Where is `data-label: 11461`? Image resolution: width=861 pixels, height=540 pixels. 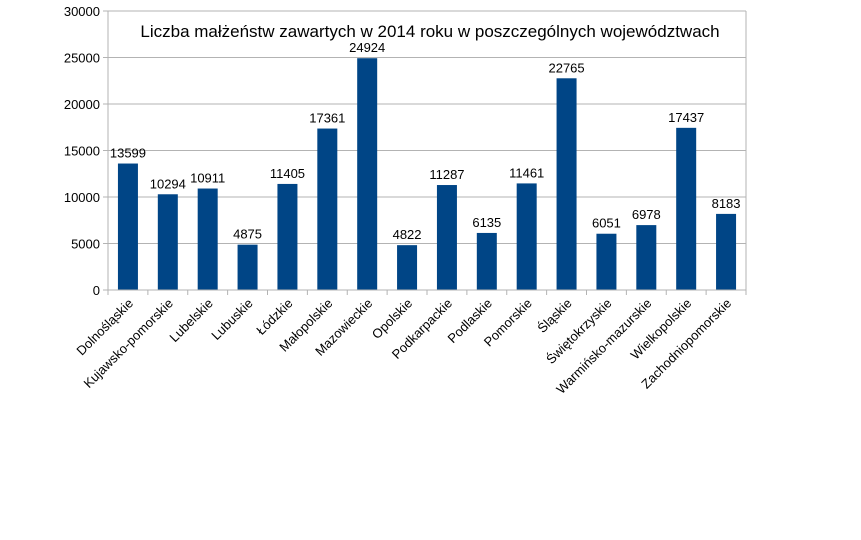 data-label: 11461 is located at coordinates (526, 172).